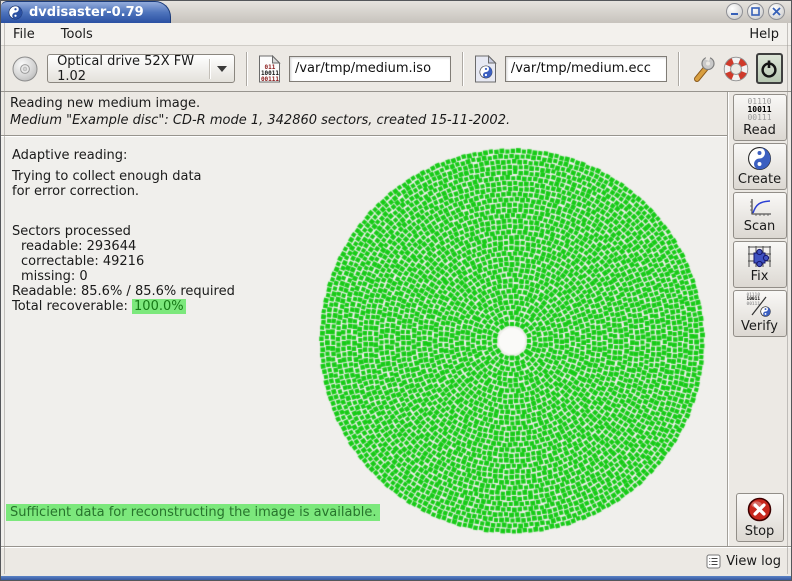 The height and width of the screenshot is (581, 792). Describe the element at coordinates (83, 261) in the screenshot. I see `sectors-correctable: correctable: 49216` at that location.